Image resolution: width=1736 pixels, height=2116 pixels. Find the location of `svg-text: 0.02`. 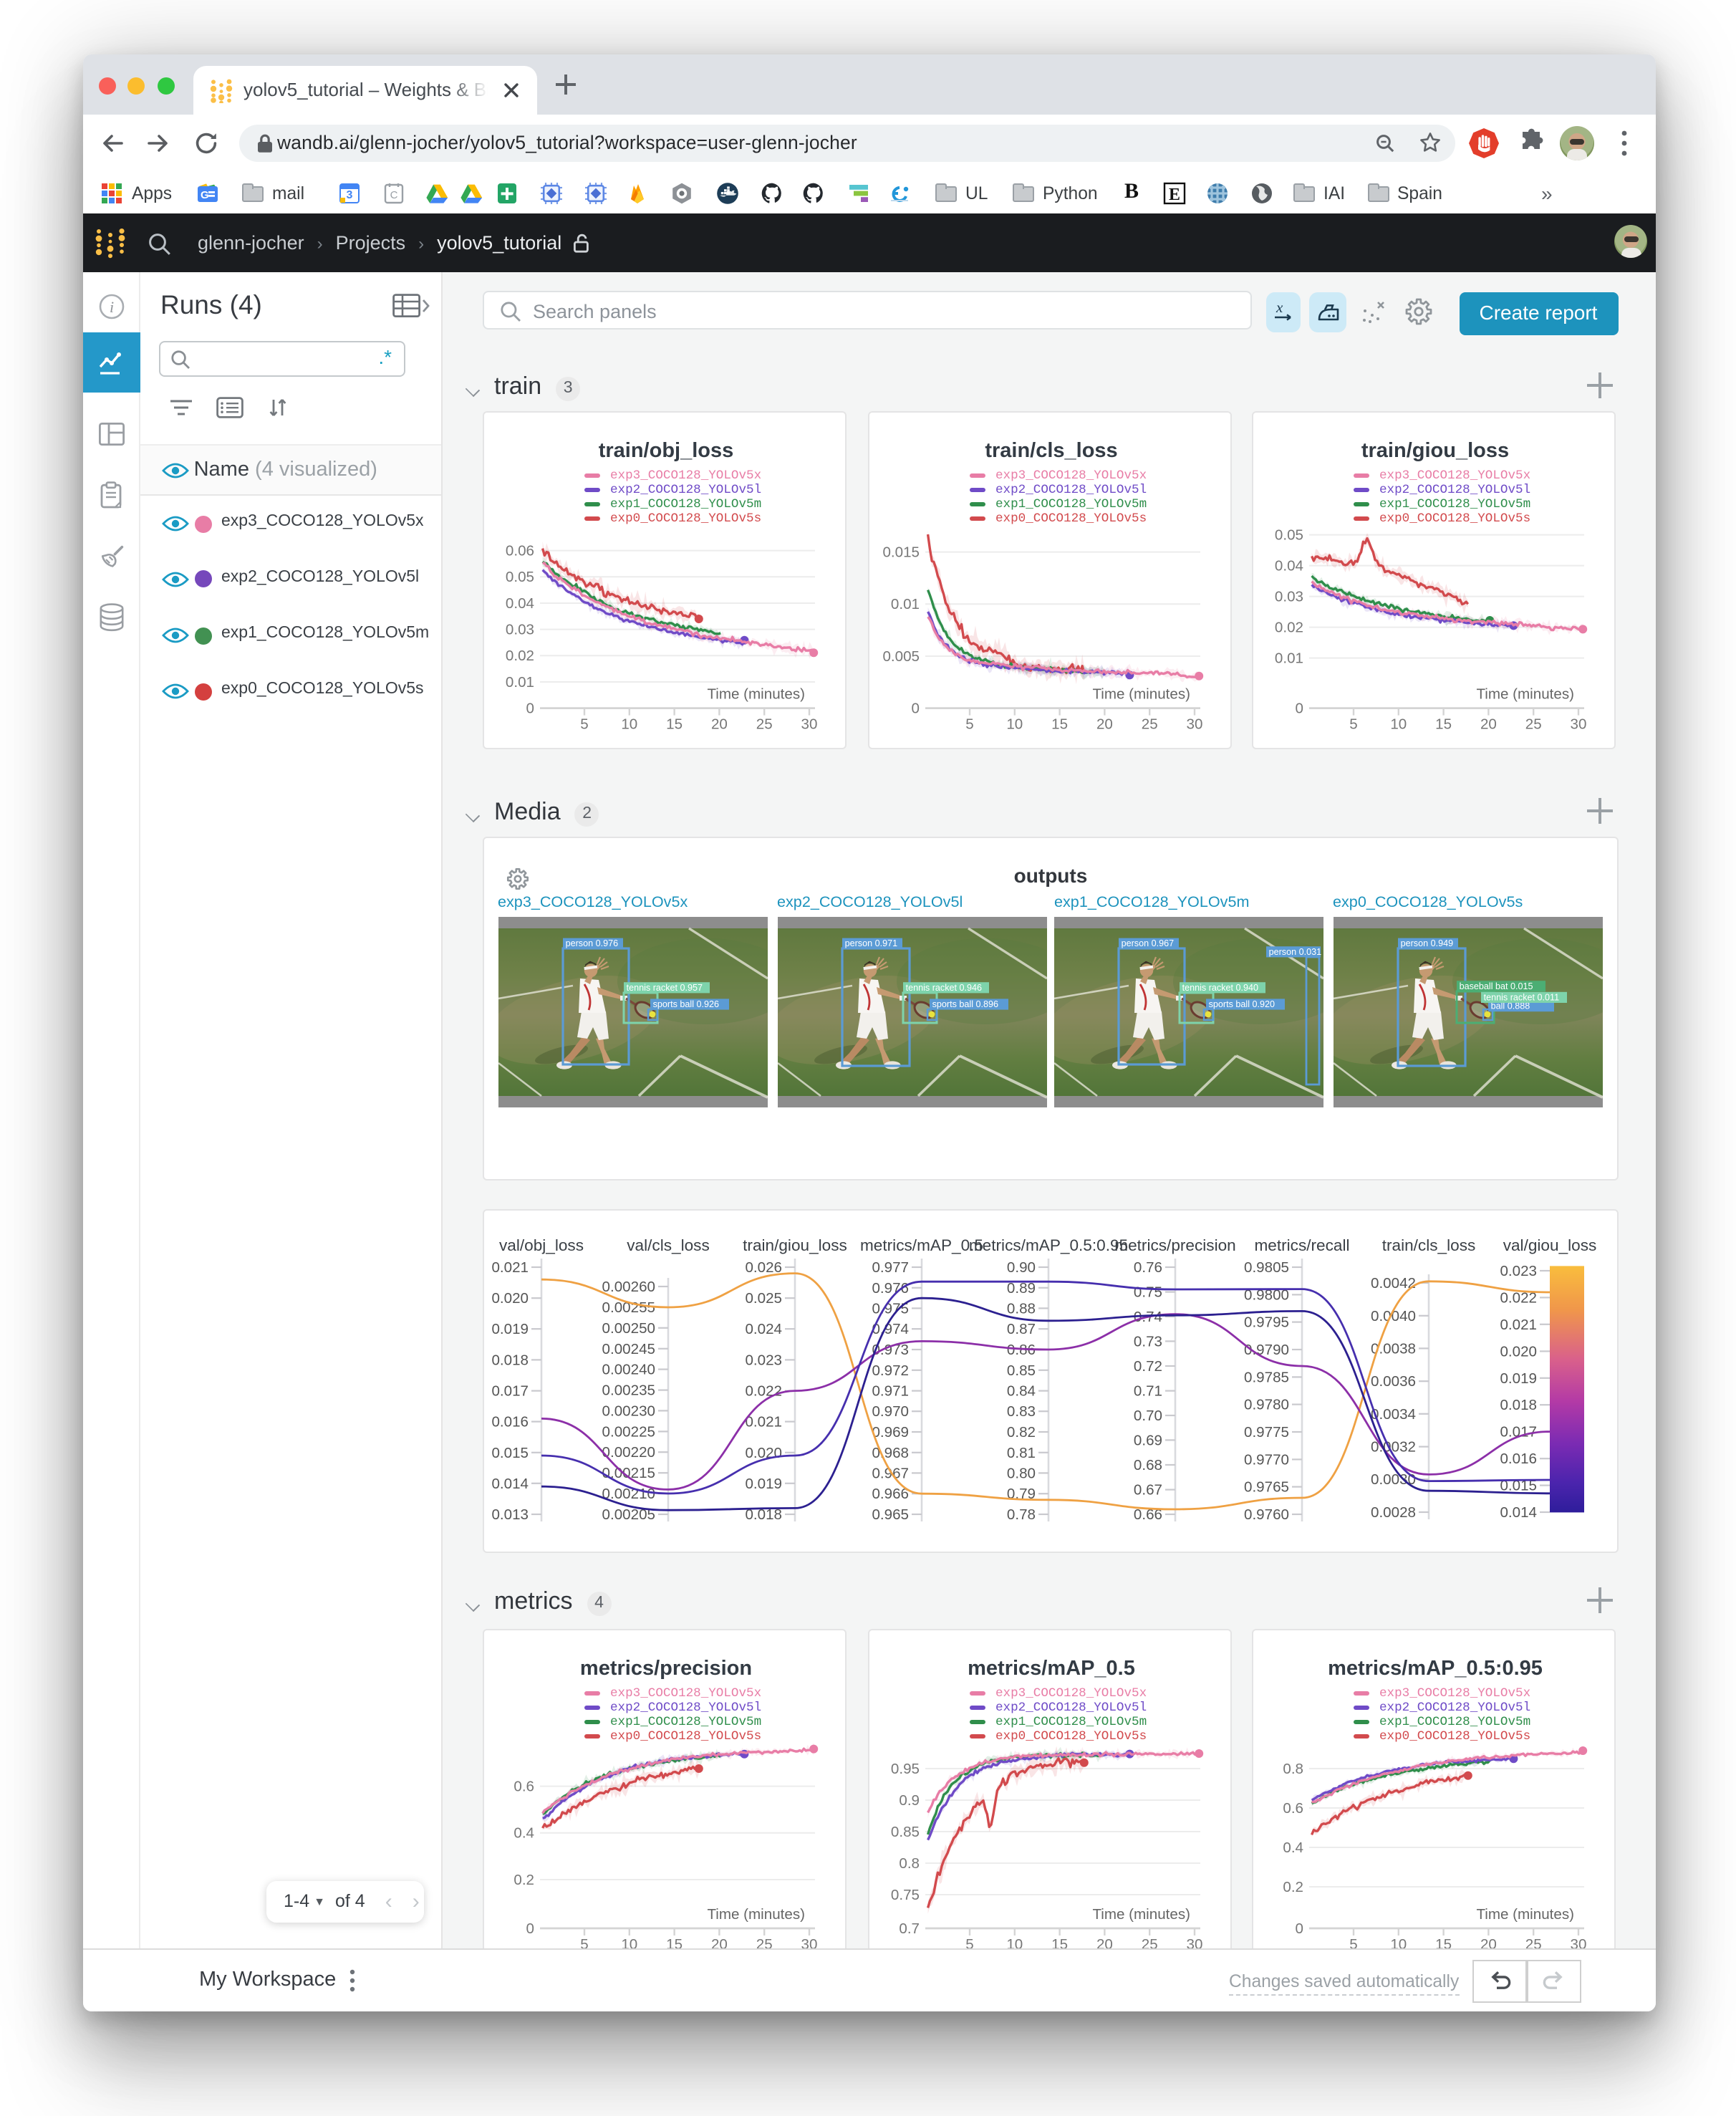

svg-text: 0.02 is located at coordinates (1289, 627).